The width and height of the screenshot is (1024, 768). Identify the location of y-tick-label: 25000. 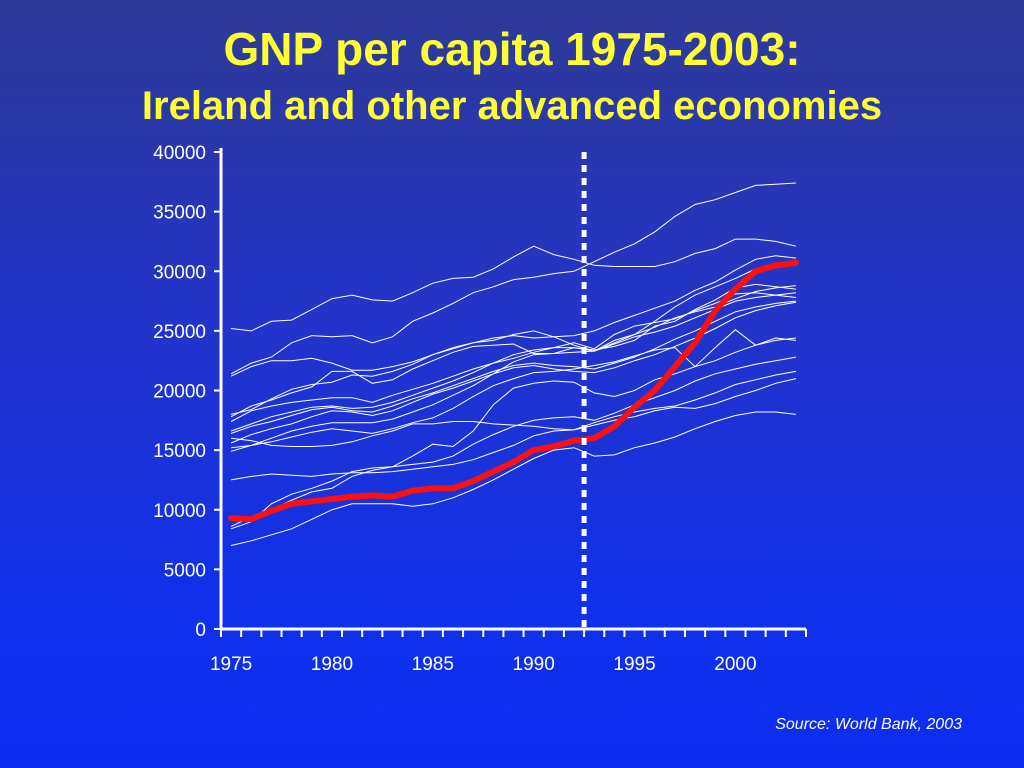
(179, 332).